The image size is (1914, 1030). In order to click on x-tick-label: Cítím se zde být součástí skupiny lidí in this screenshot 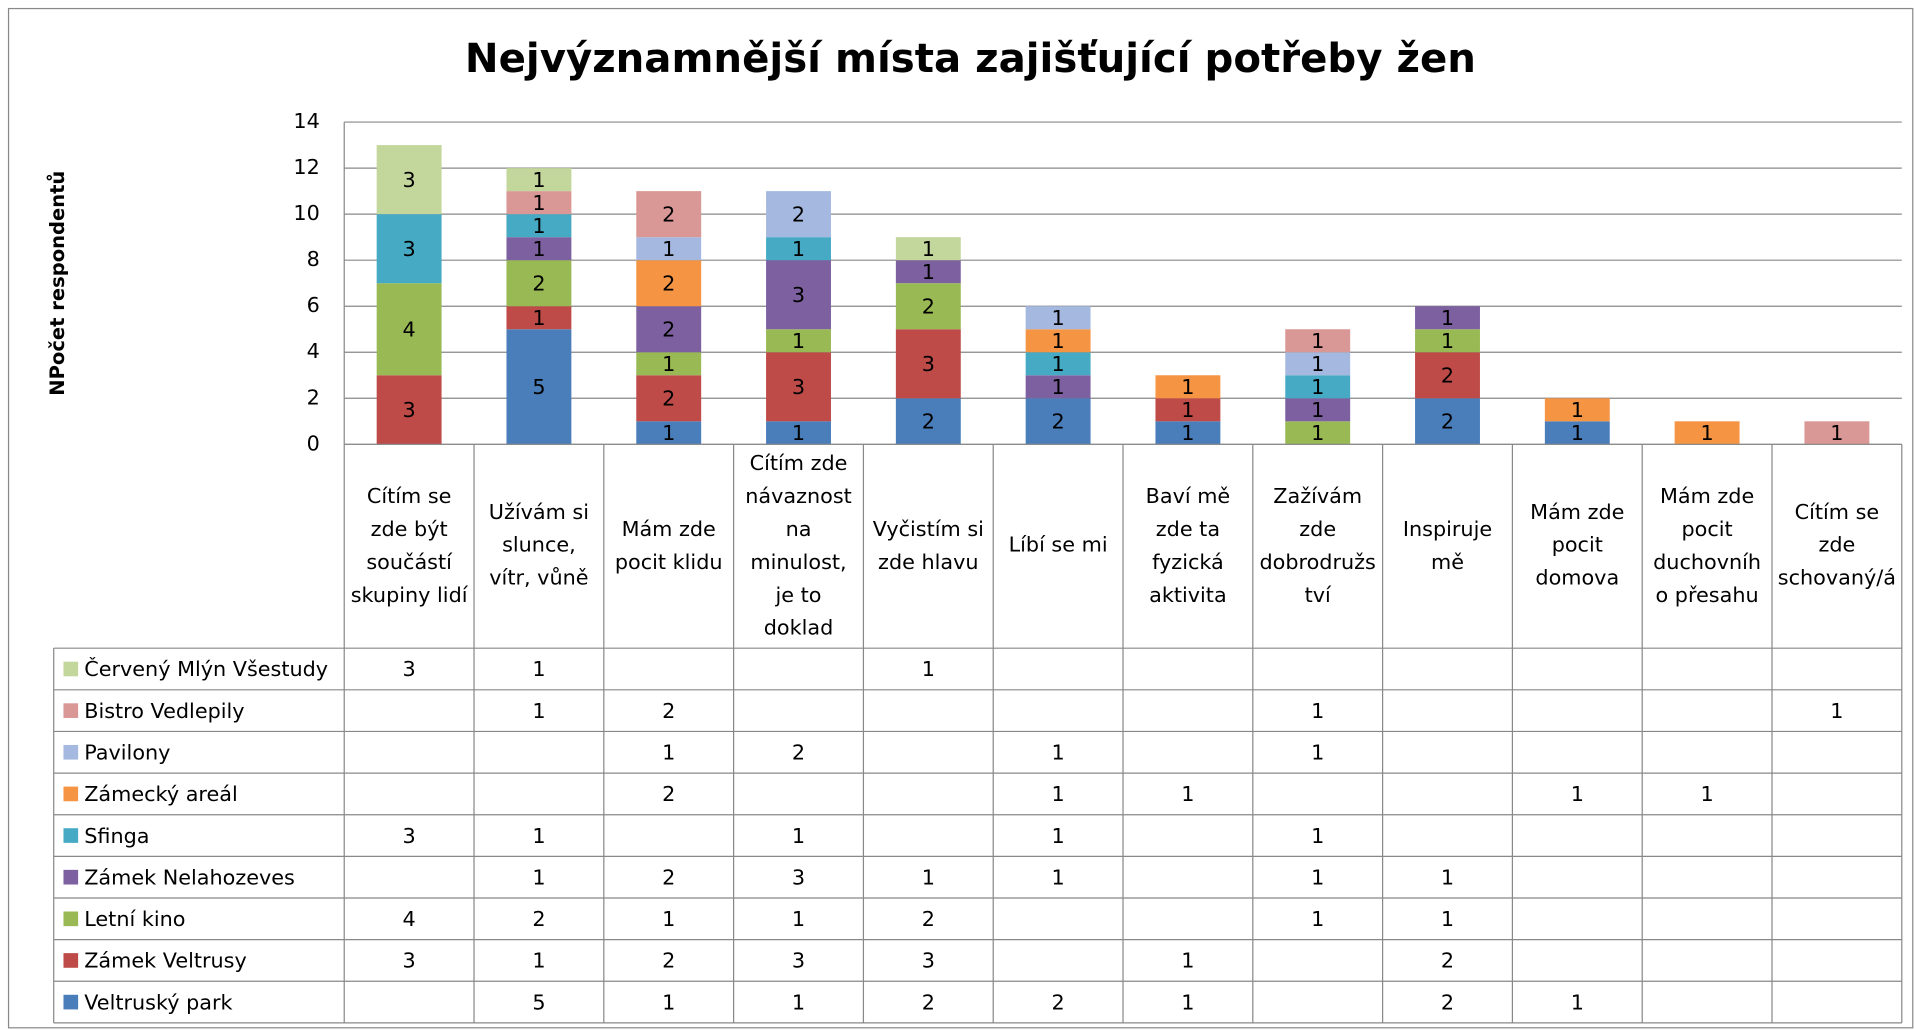, I will do `click(409, 545)`.